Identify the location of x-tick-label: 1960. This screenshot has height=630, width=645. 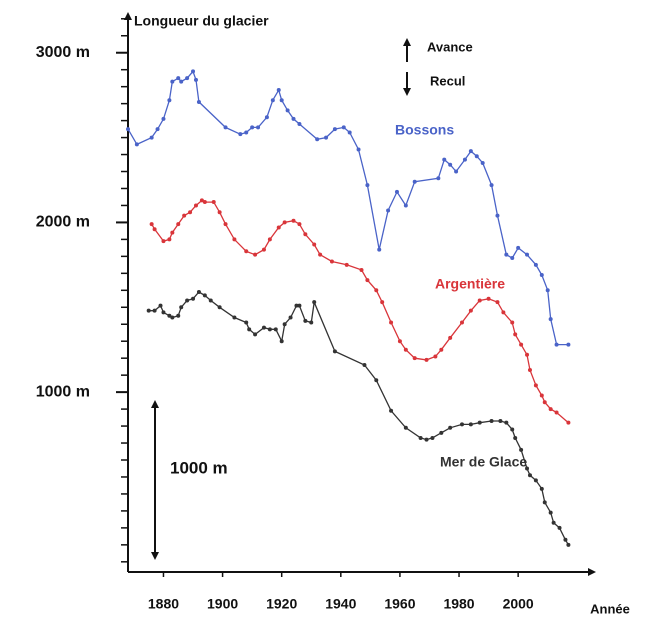
(399, 604).